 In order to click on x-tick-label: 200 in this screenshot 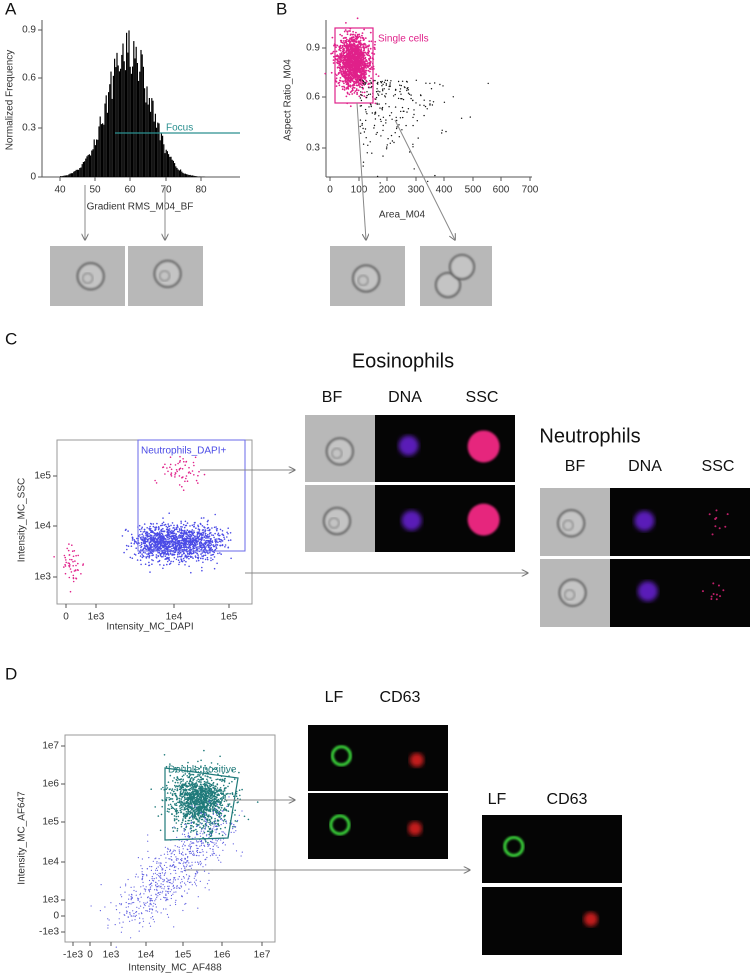, I will do `click(387, 190)`.